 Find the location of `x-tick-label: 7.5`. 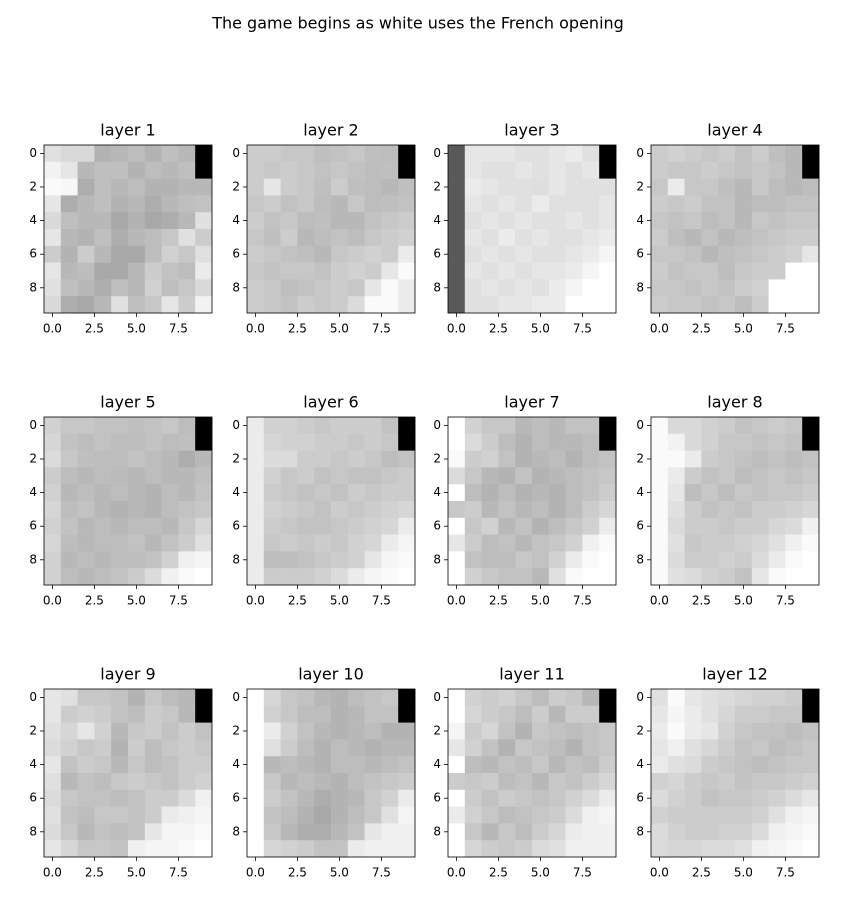

x-tick-label: 7.5 is located at coordinates (785, 873).